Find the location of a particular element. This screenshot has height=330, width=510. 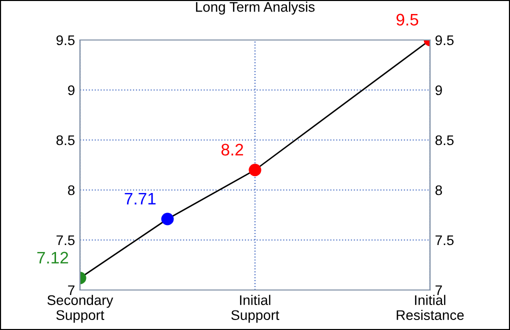

y2-tick-label: 7.5 is located at coordinates (445, 240).